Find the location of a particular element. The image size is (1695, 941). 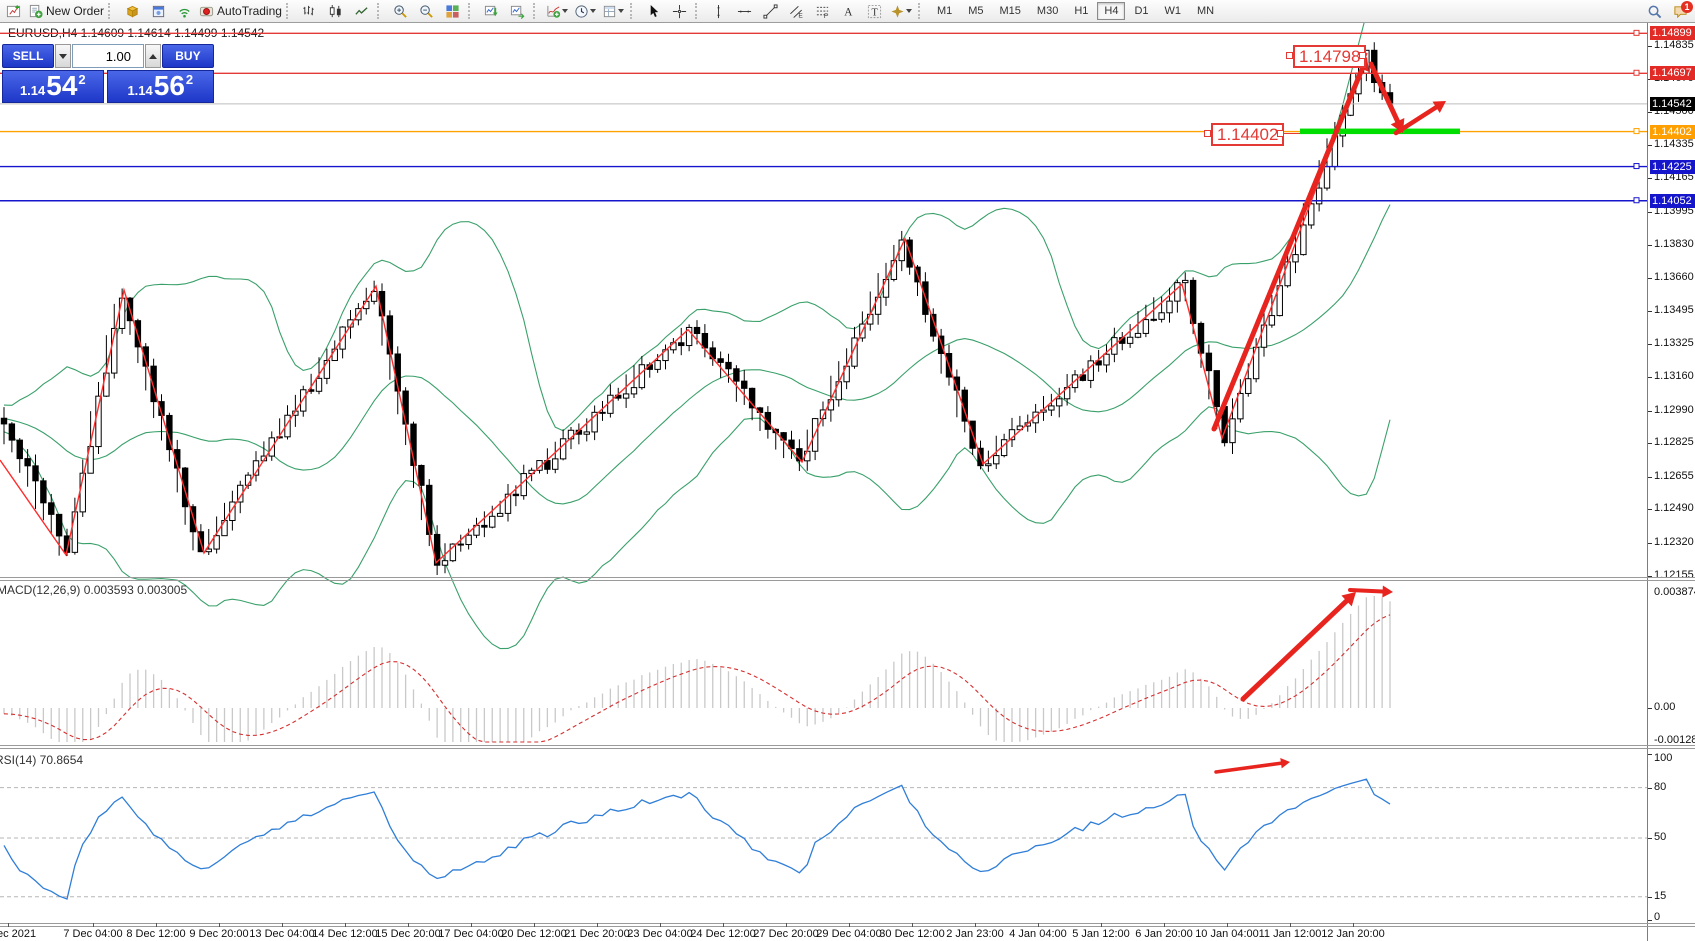

autotrading-icon is located at coordinates (206, 11).